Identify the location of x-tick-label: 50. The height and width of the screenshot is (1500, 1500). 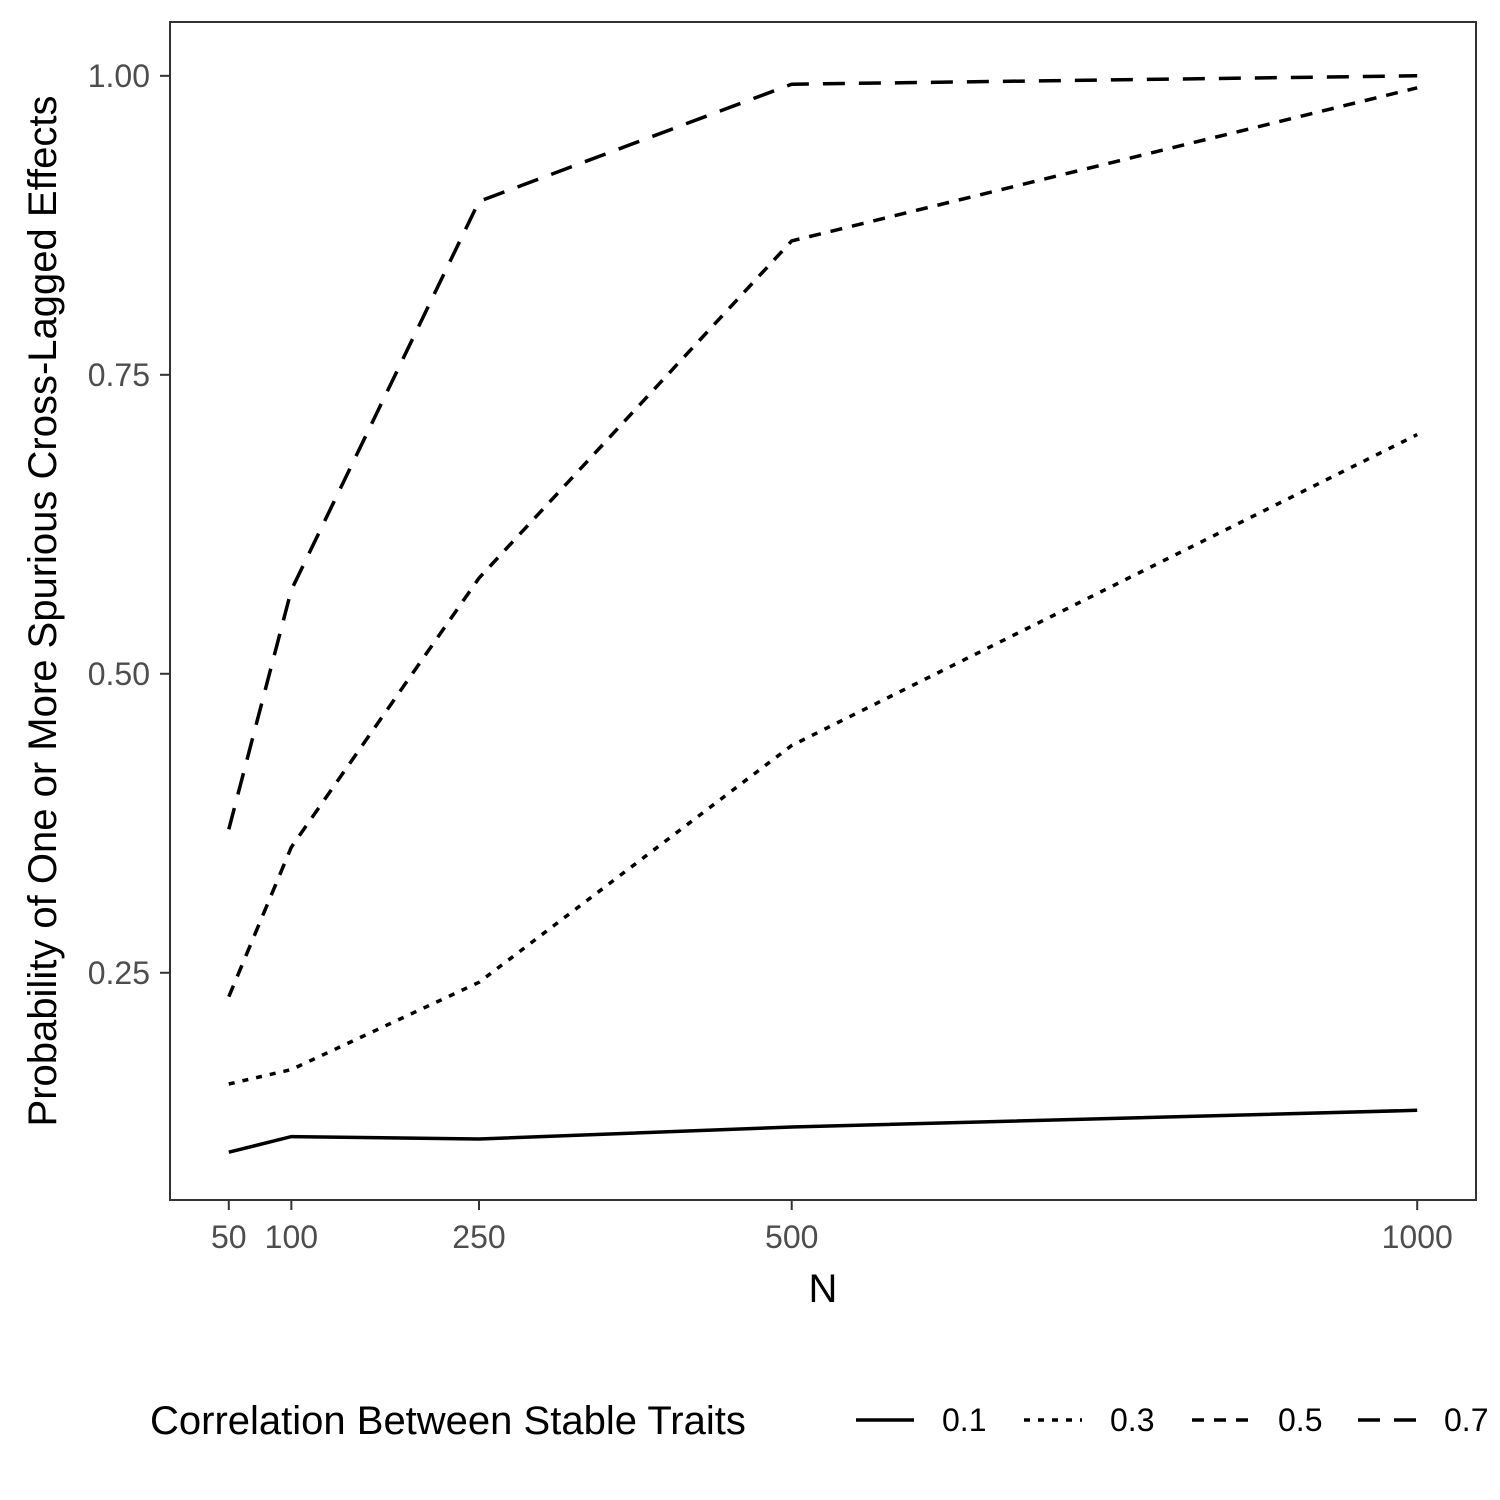
(229, 1237).